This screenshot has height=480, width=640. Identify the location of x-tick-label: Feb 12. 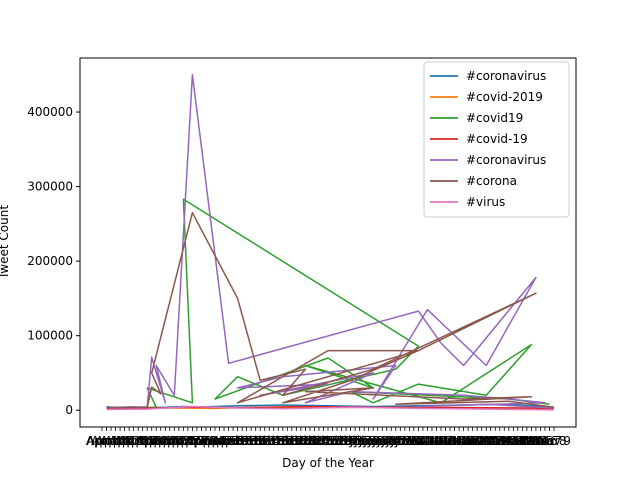
(251, 441).